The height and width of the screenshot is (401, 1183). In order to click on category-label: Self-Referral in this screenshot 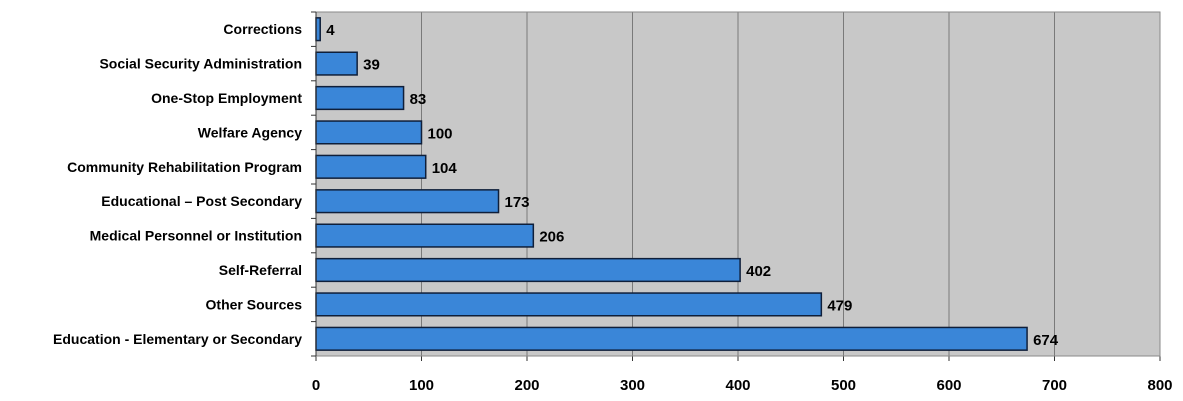, I will do `click(260, 270)`.